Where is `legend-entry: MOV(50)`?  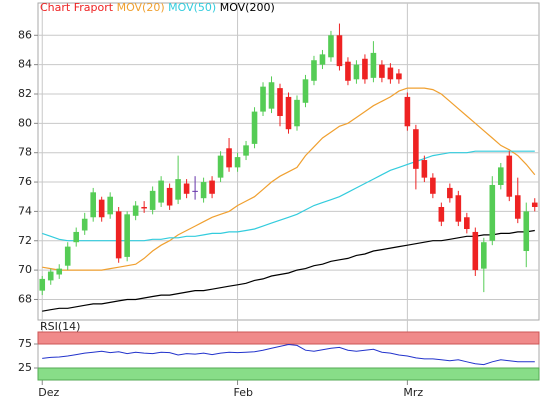 legend-entry: MOV(50) is located at coordinates (192, 7).